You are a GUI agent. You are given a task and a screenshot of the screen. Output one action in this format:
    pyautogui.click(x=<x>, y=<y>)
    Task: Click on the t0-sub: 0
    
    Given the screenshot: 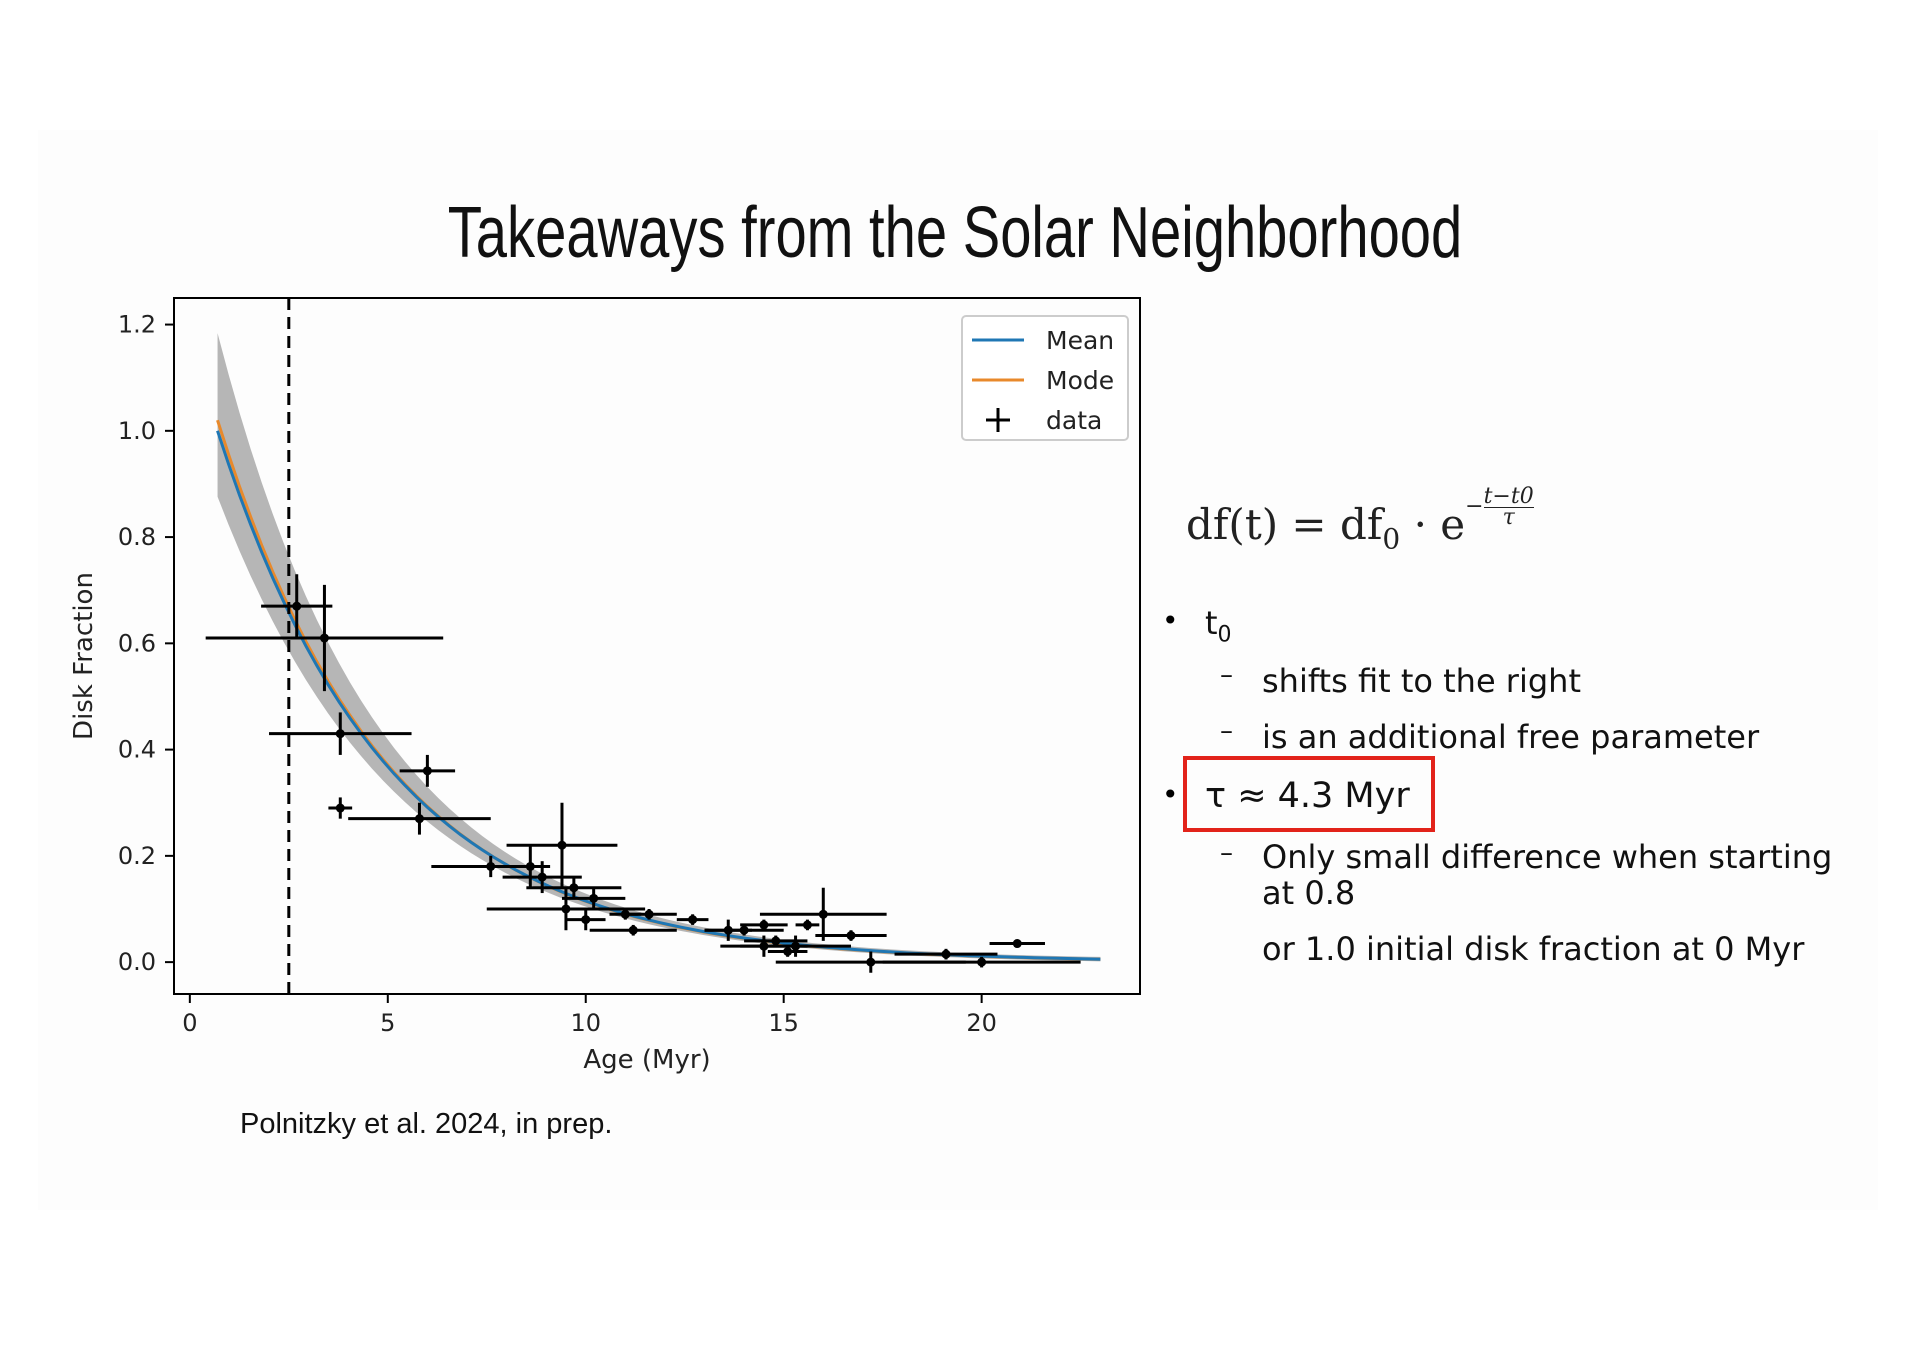 What is the action you would take?
    pyautogui.click(x=1224, y=635)
    